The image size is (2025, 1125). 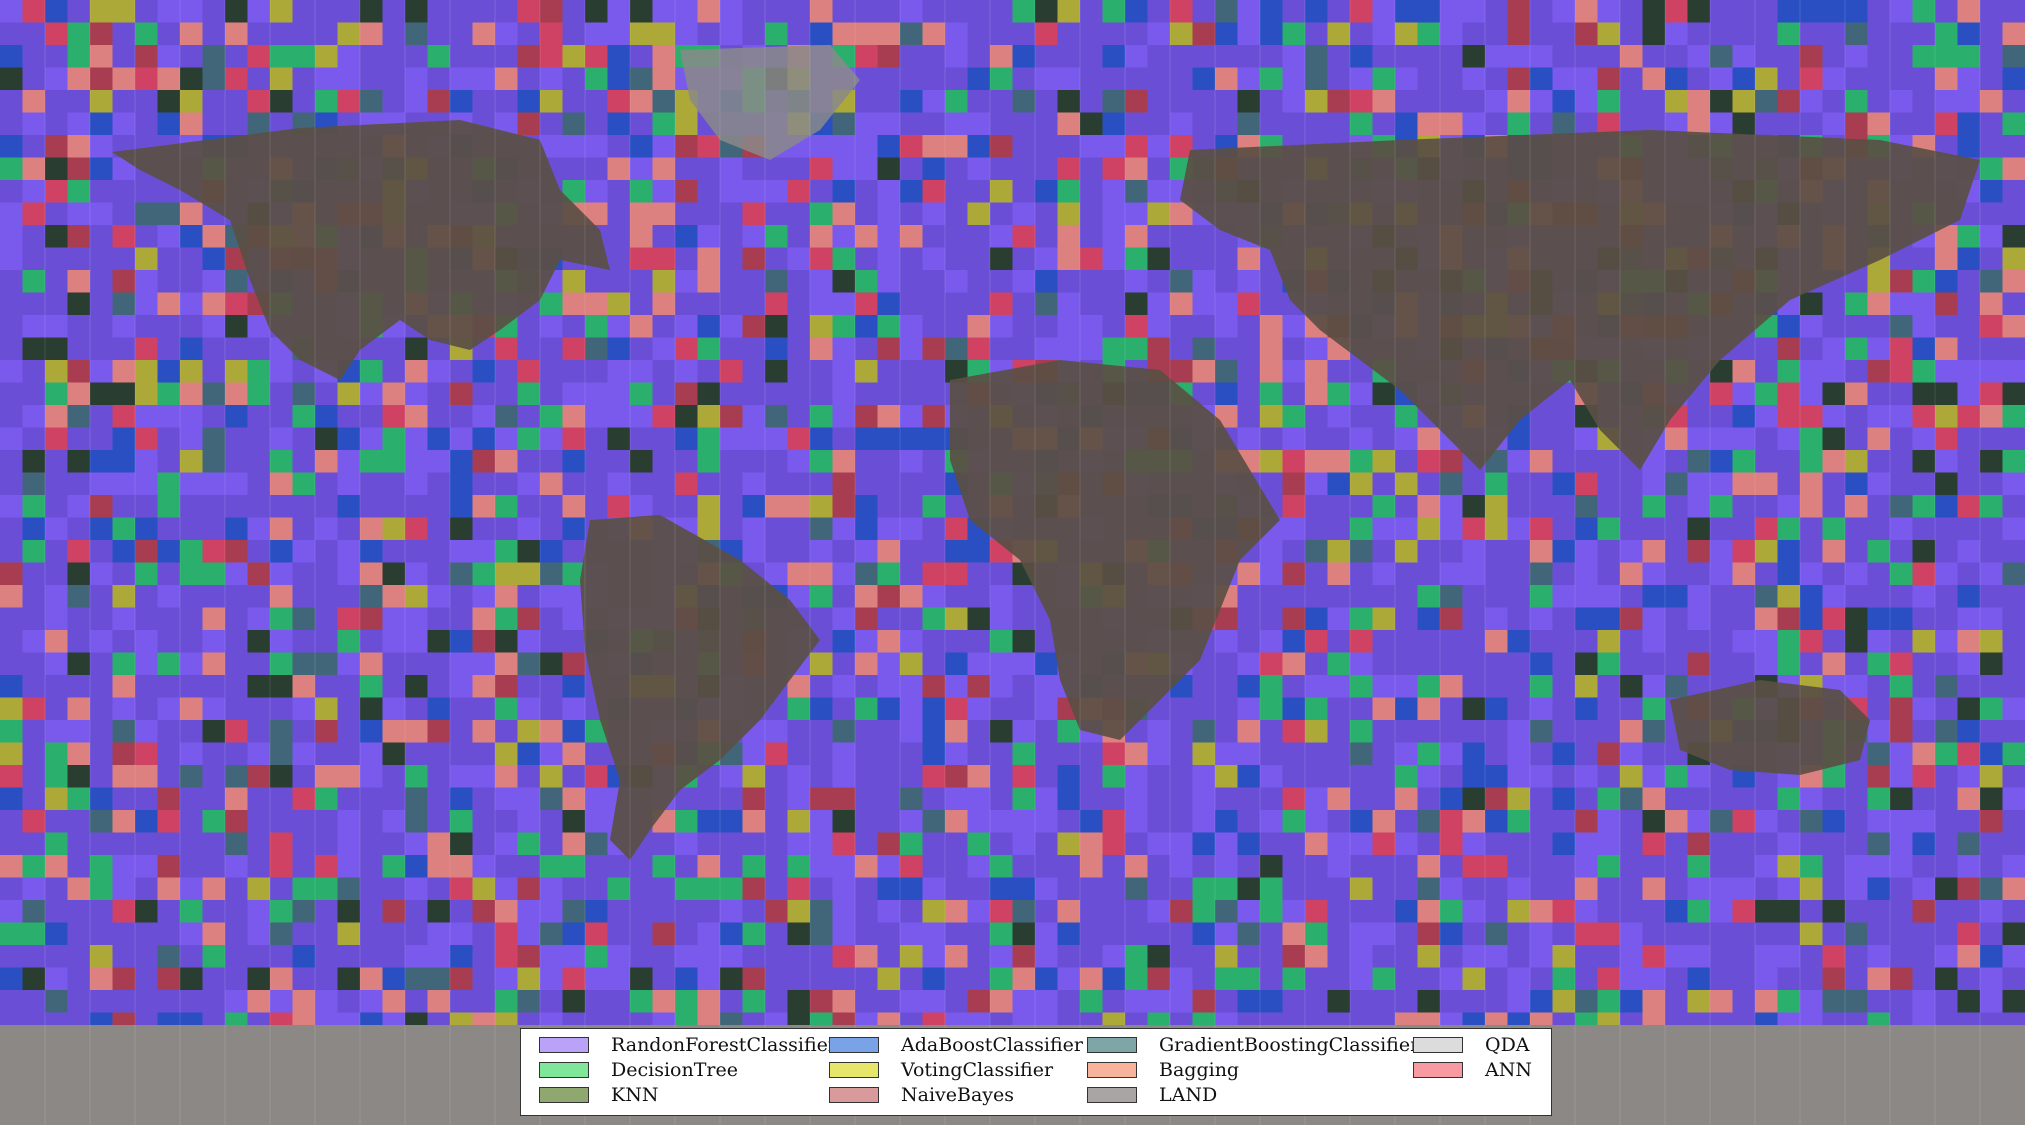 I want to click on south-america, so click(x=700, y=687).